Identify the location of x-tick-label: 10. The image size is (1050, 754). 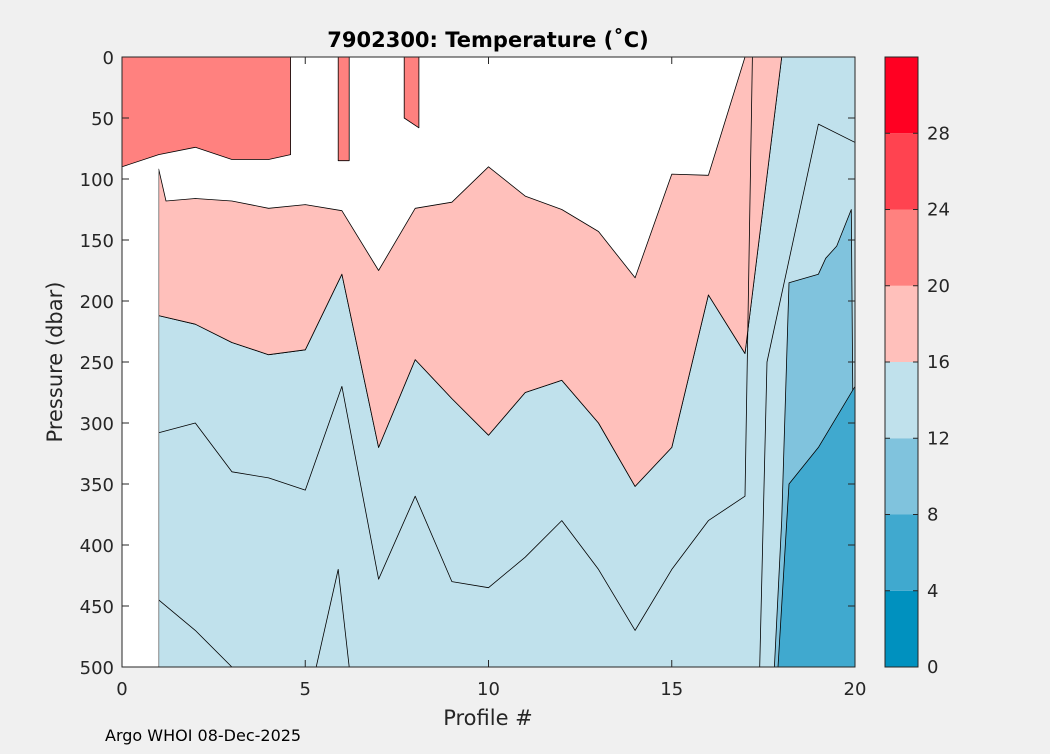
(488, 689).